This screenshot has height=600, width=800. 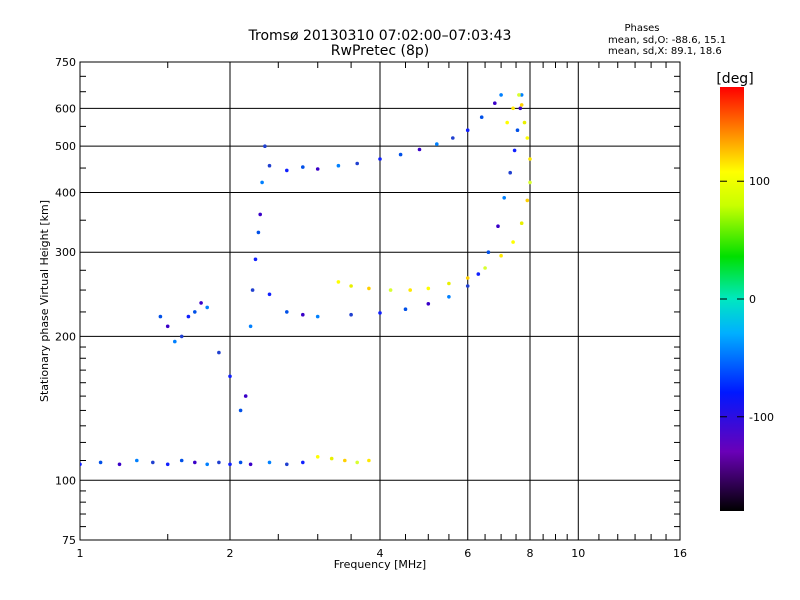 I want to click on colorbar-ticks: 100 0 -100, so click(x=747, y=299).